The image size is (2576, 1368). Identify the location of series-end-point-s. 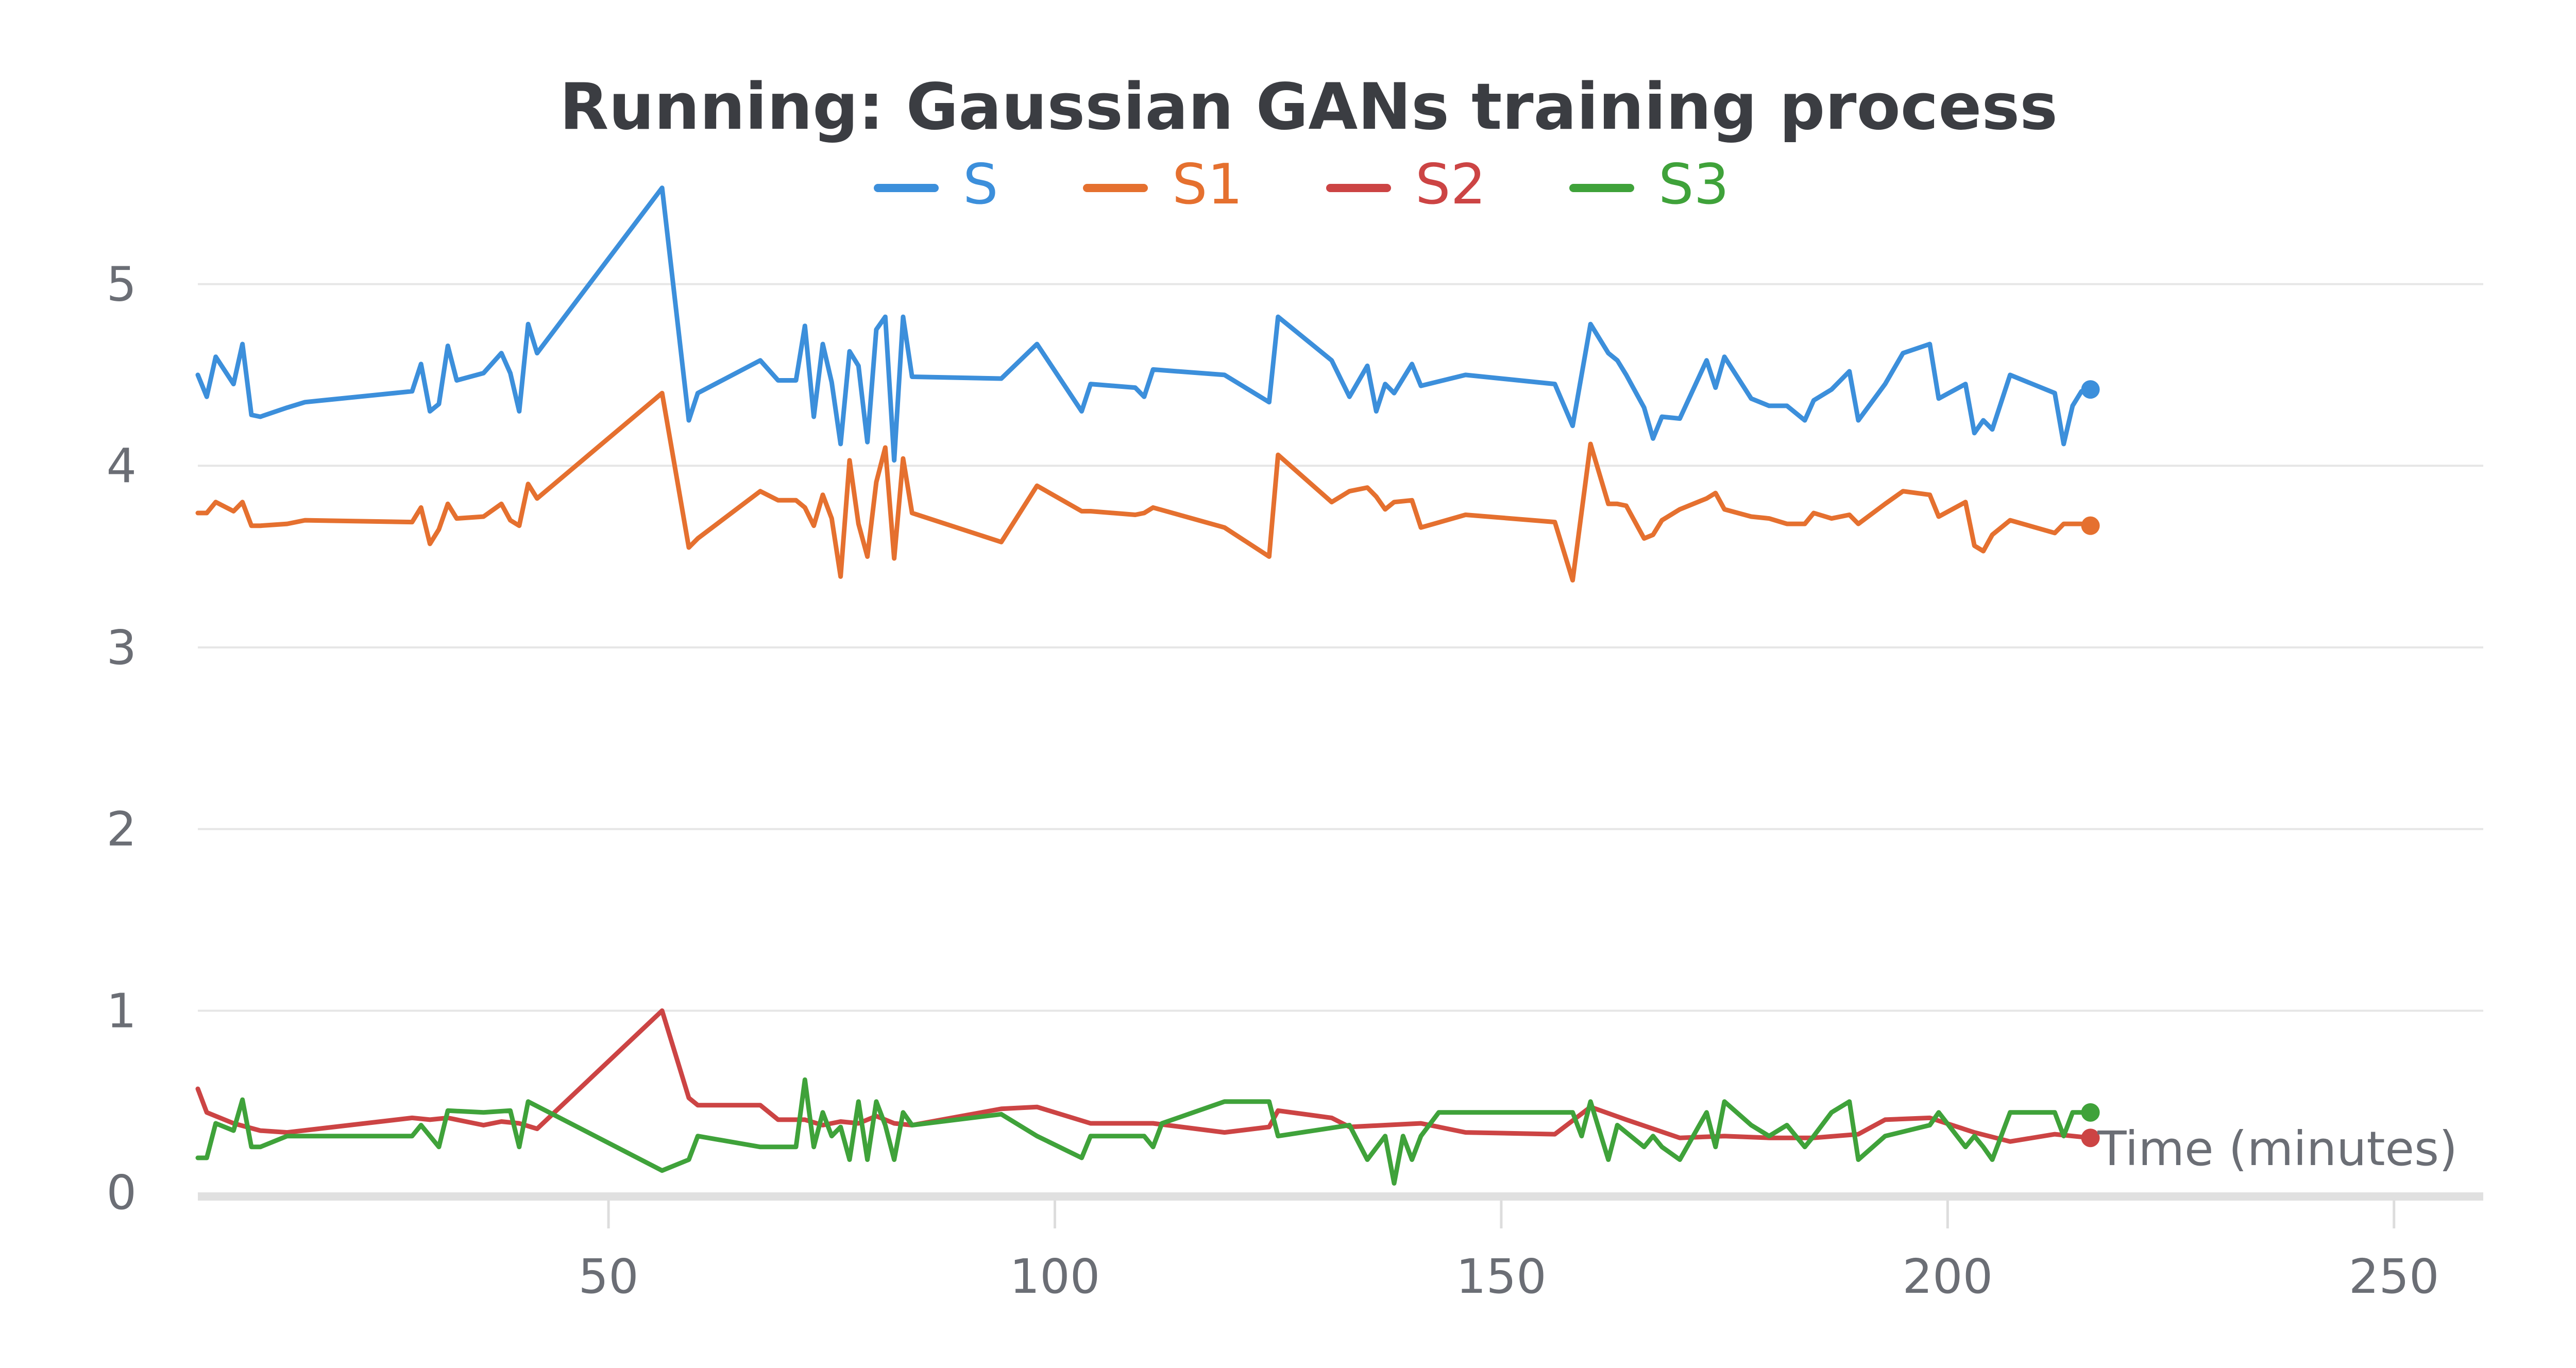
(2090, 389).